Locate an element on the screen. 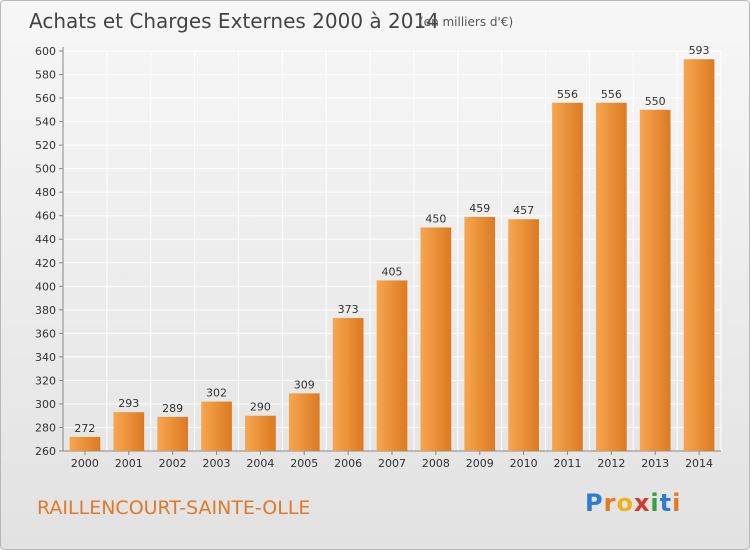 This screenshot has height=550, width=750. x-tick-label-2009: 2009 is located at coordinates (480, 463).